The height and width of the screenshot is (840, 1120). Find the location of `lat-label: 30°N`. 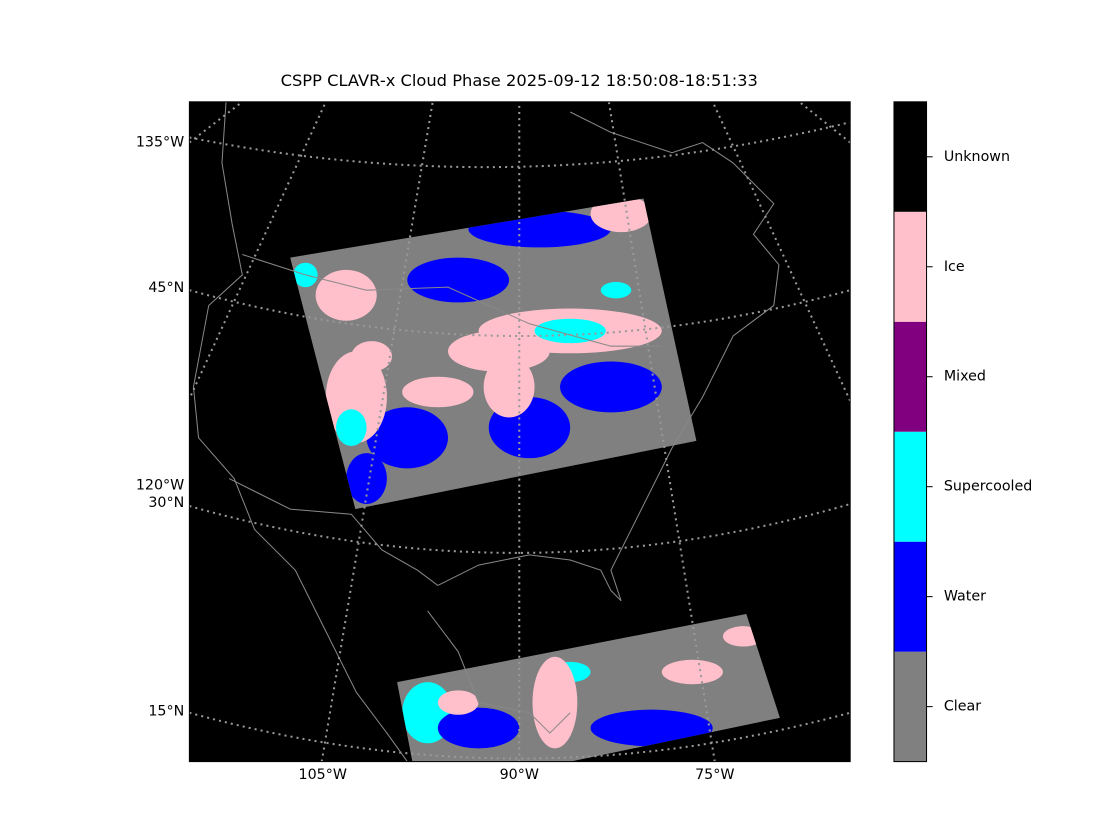

lat-label: 30°N is located at coordinates (166, 503).